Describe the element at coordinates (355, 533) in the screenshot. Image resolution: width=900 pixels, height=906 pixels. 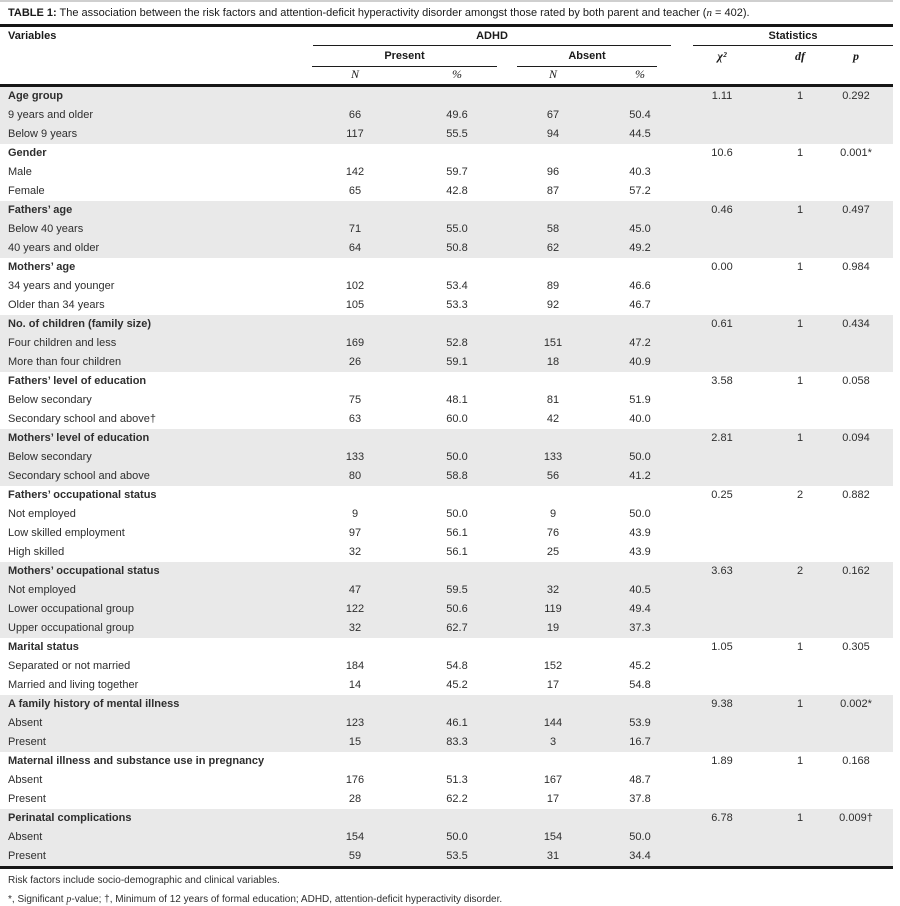
I see `cell-present-n: 97` at that location.